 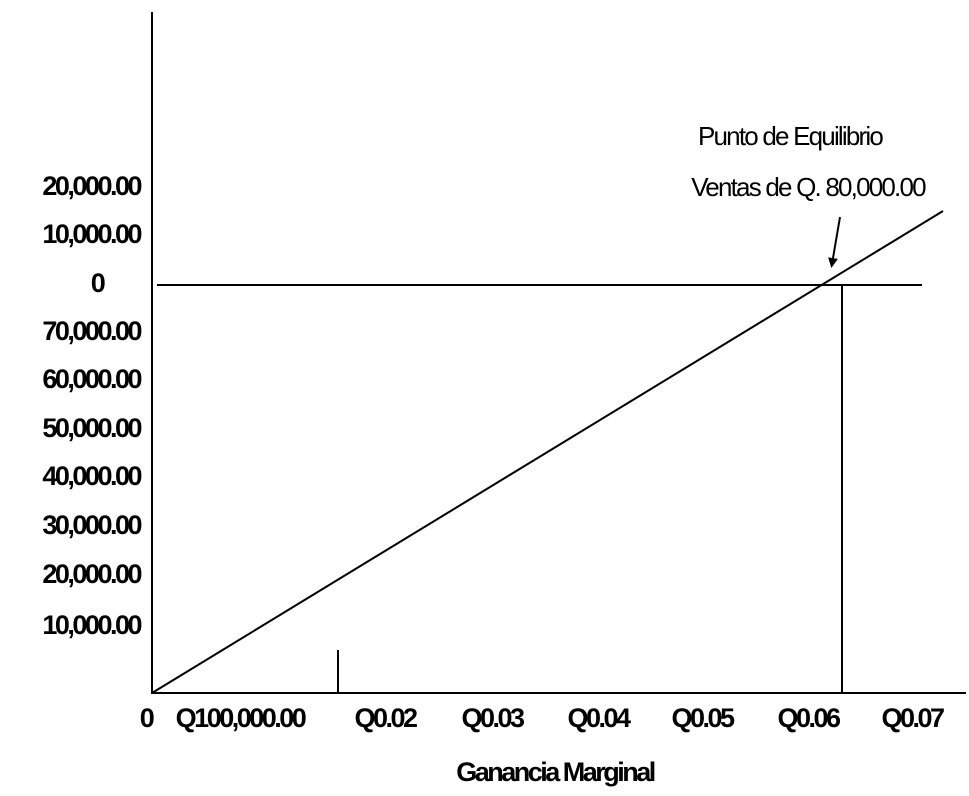 What do you see at coordinates (912, 718) in the screenshot?
I see `x-axis-label: Q0.07` at bounding box center [912, 718].